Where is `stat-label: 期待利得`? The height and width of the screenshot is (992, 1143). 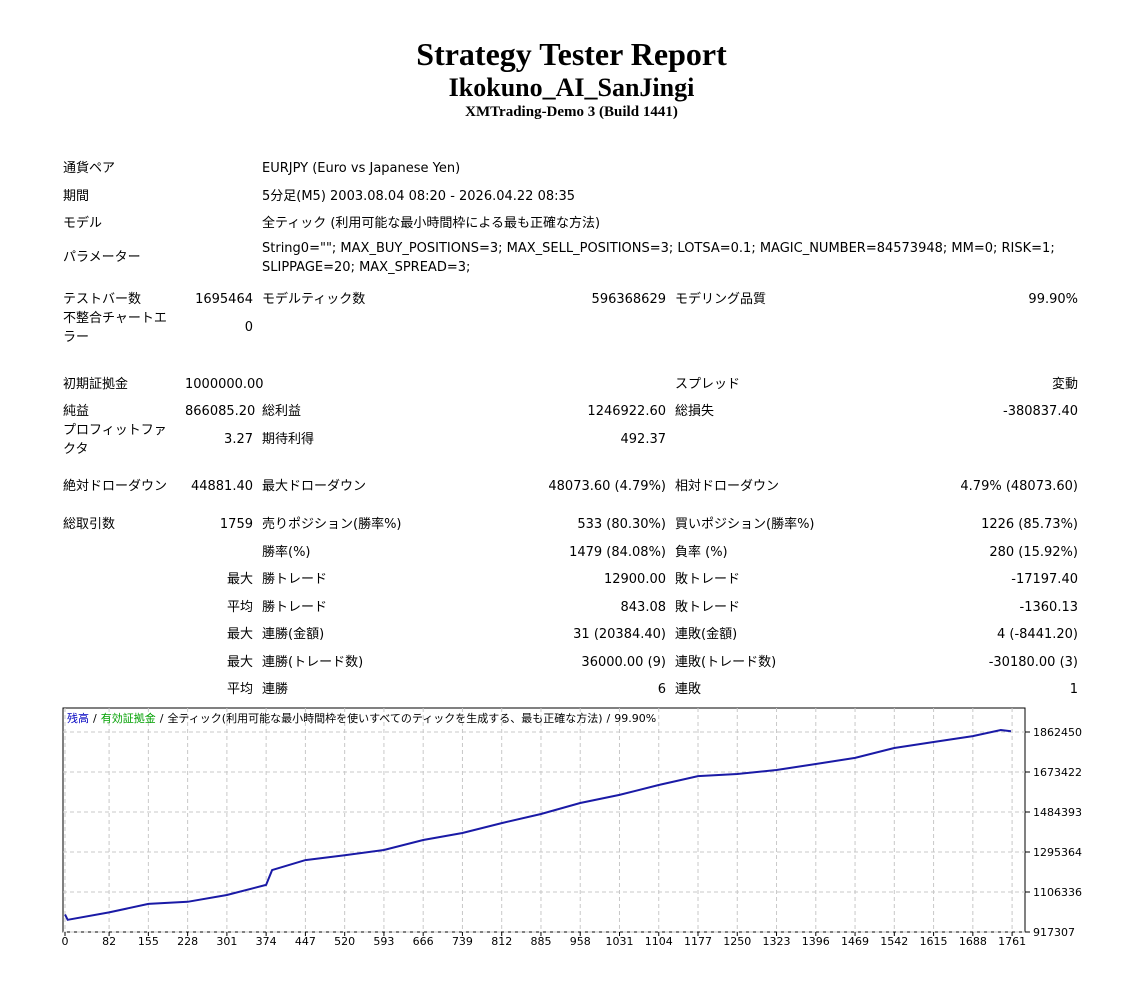
stat-label: 期待利得 is located at coordinates (288, 439).